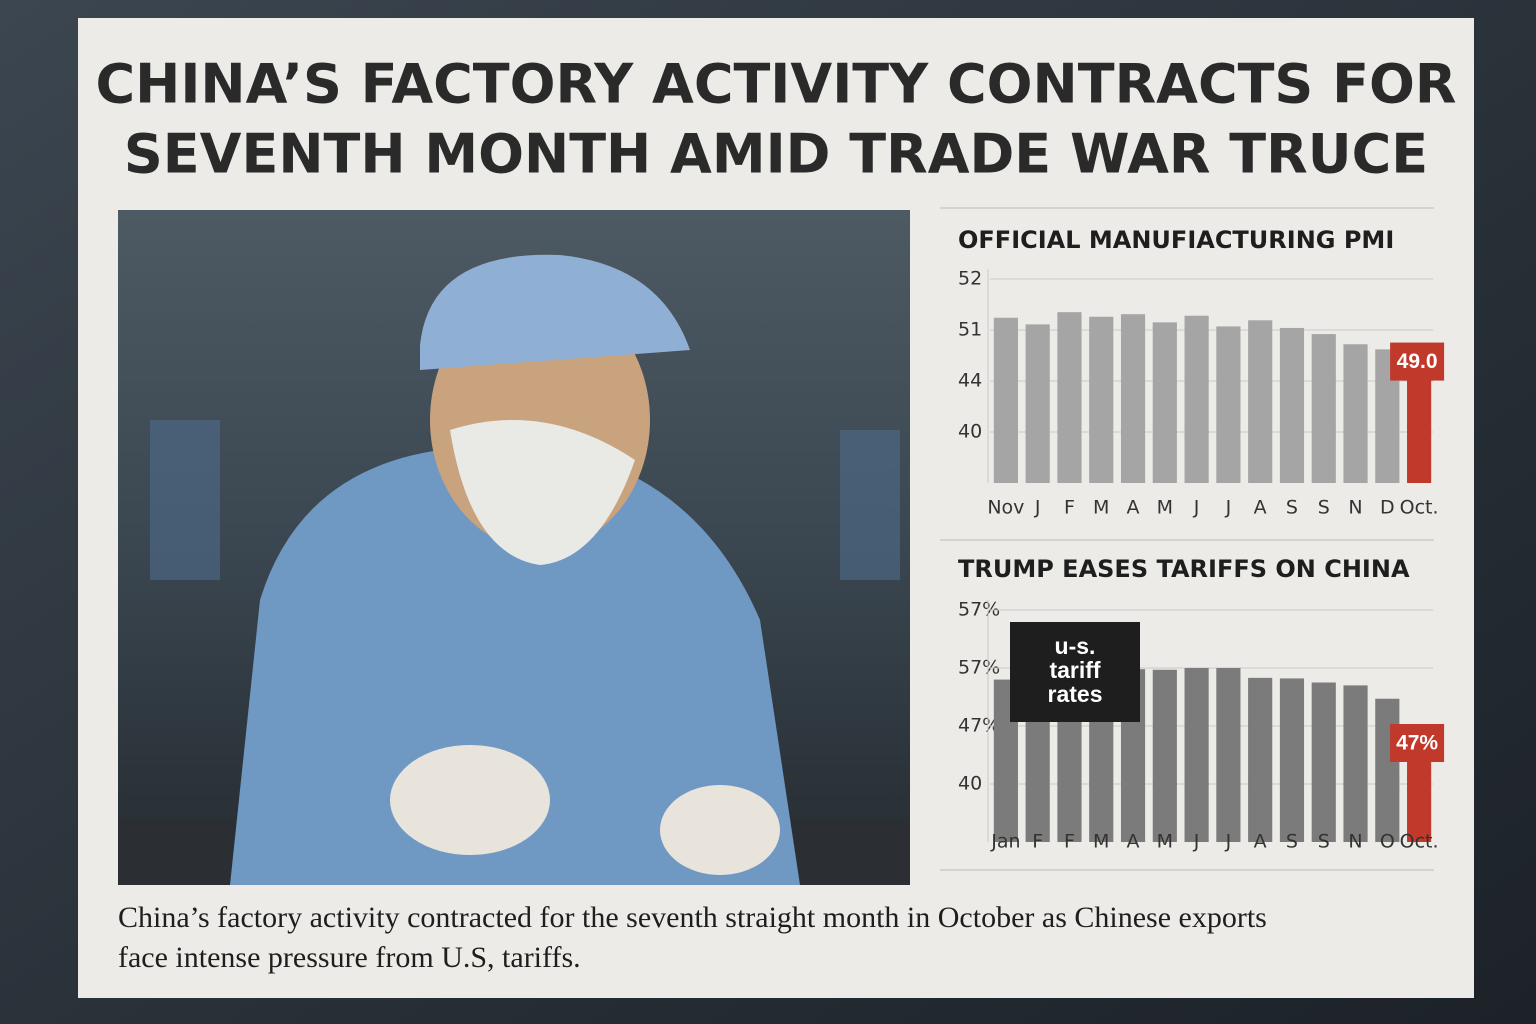  What do you see at coordinates (1005, 842) in the screenshot?
I see `x-tick-label: Jan` at bounding box center [1005, 842].